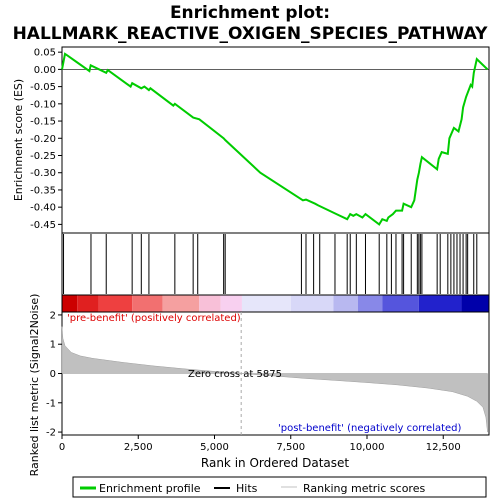  I want to click on chart-title-line-1: Enrichment plot:, so click(250, 13).